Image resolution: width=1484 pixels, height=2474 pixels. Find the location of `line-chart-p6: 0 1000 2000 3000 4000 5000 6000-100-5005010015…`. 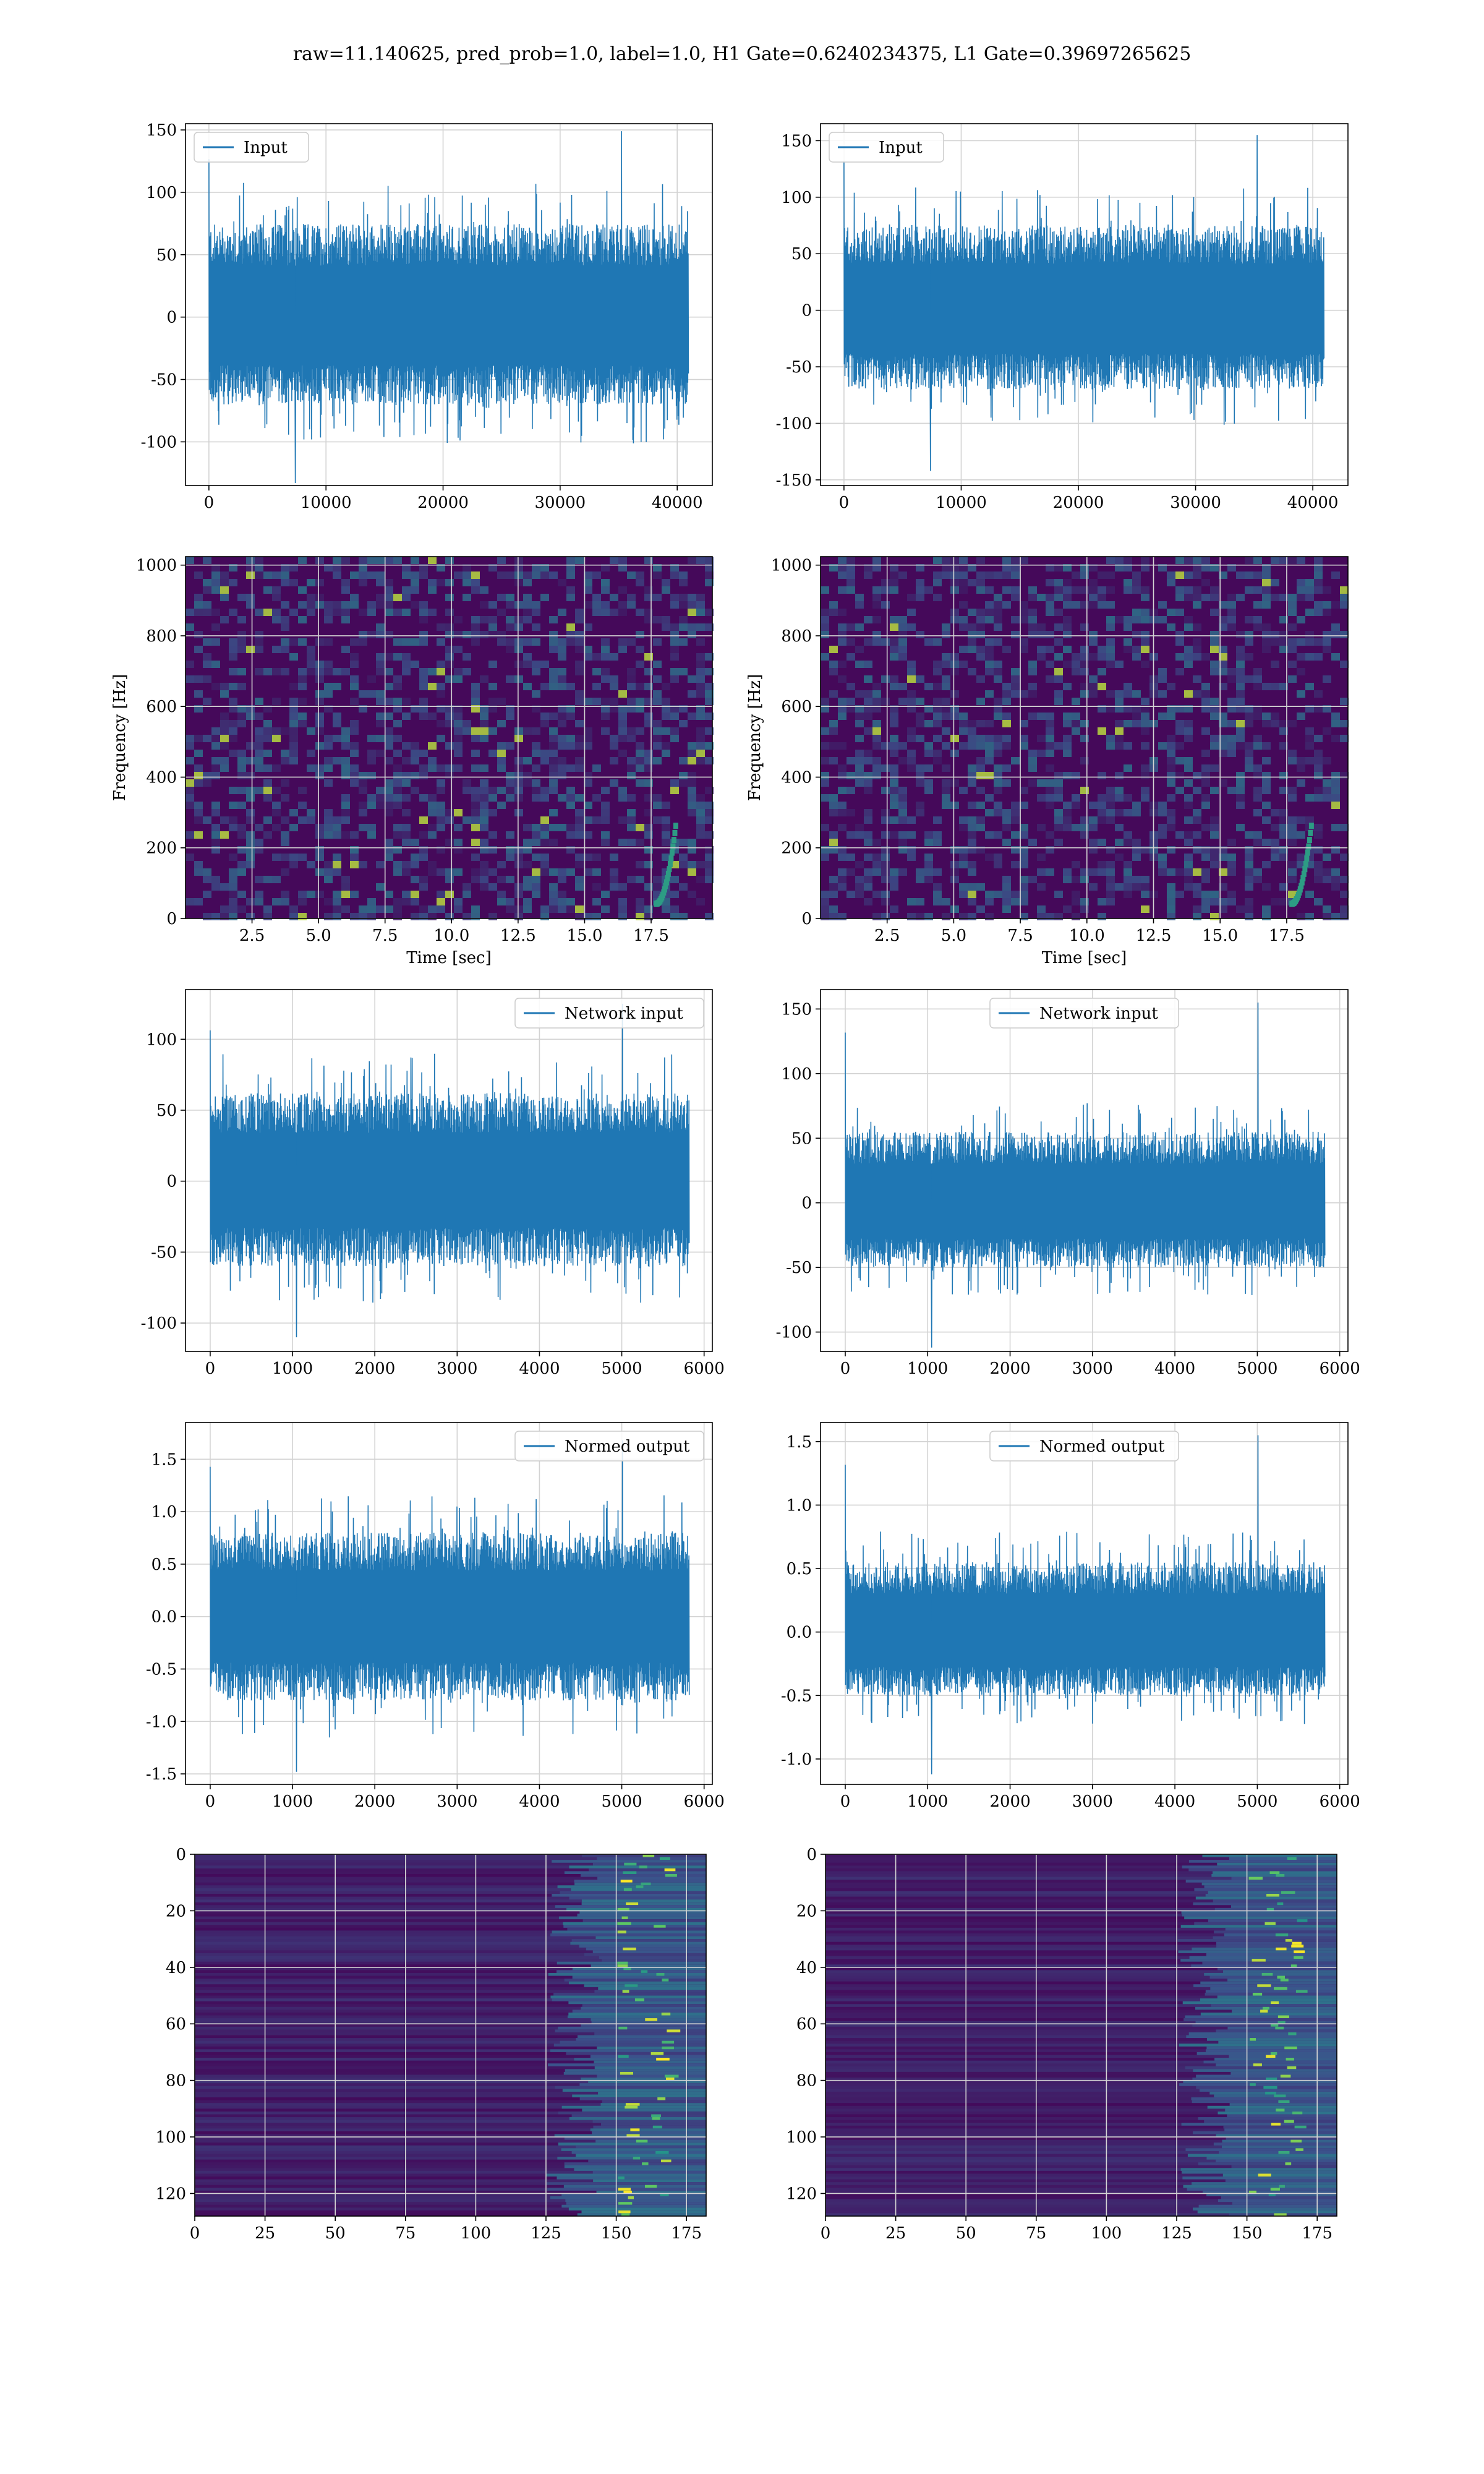

line-chart-p6: 0 1000 2000 3000 4000 5000 6000-100-5005010015… is located at coordinates (1068, 1183).